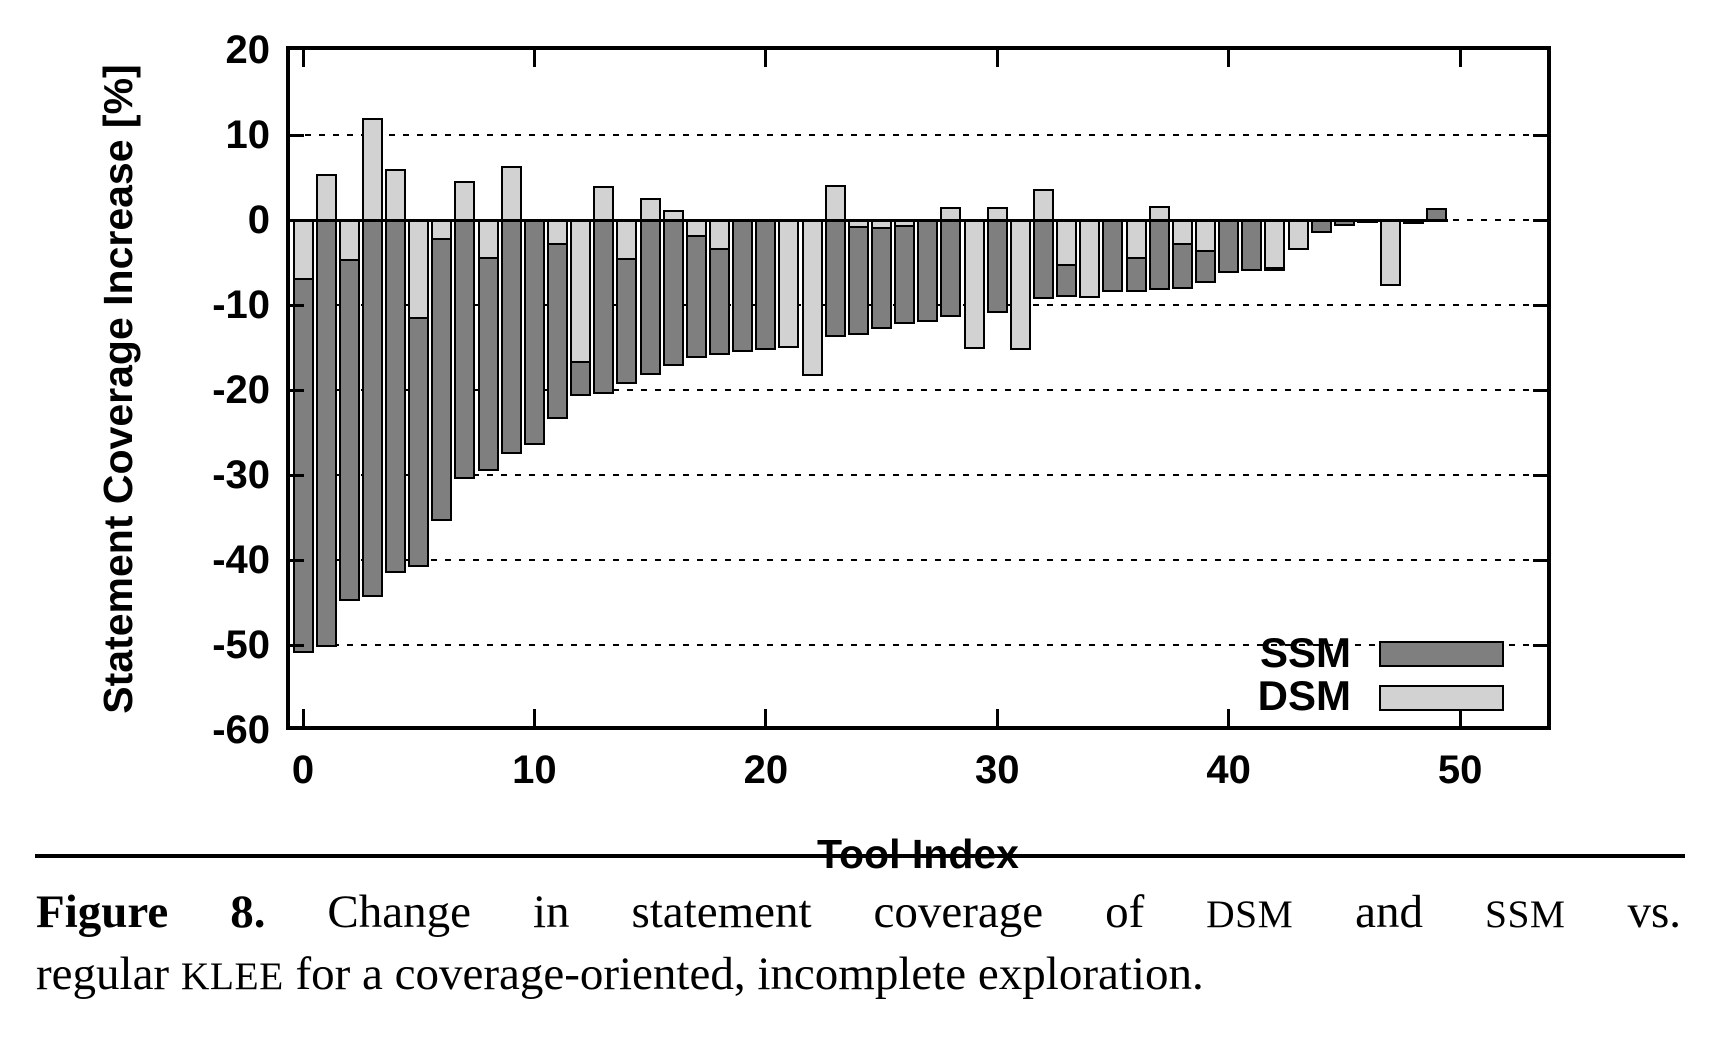  What do you see at coordinates (919, 560) in the screenshot?
I see `gridline-y--40` at bounding box center [919, 560].